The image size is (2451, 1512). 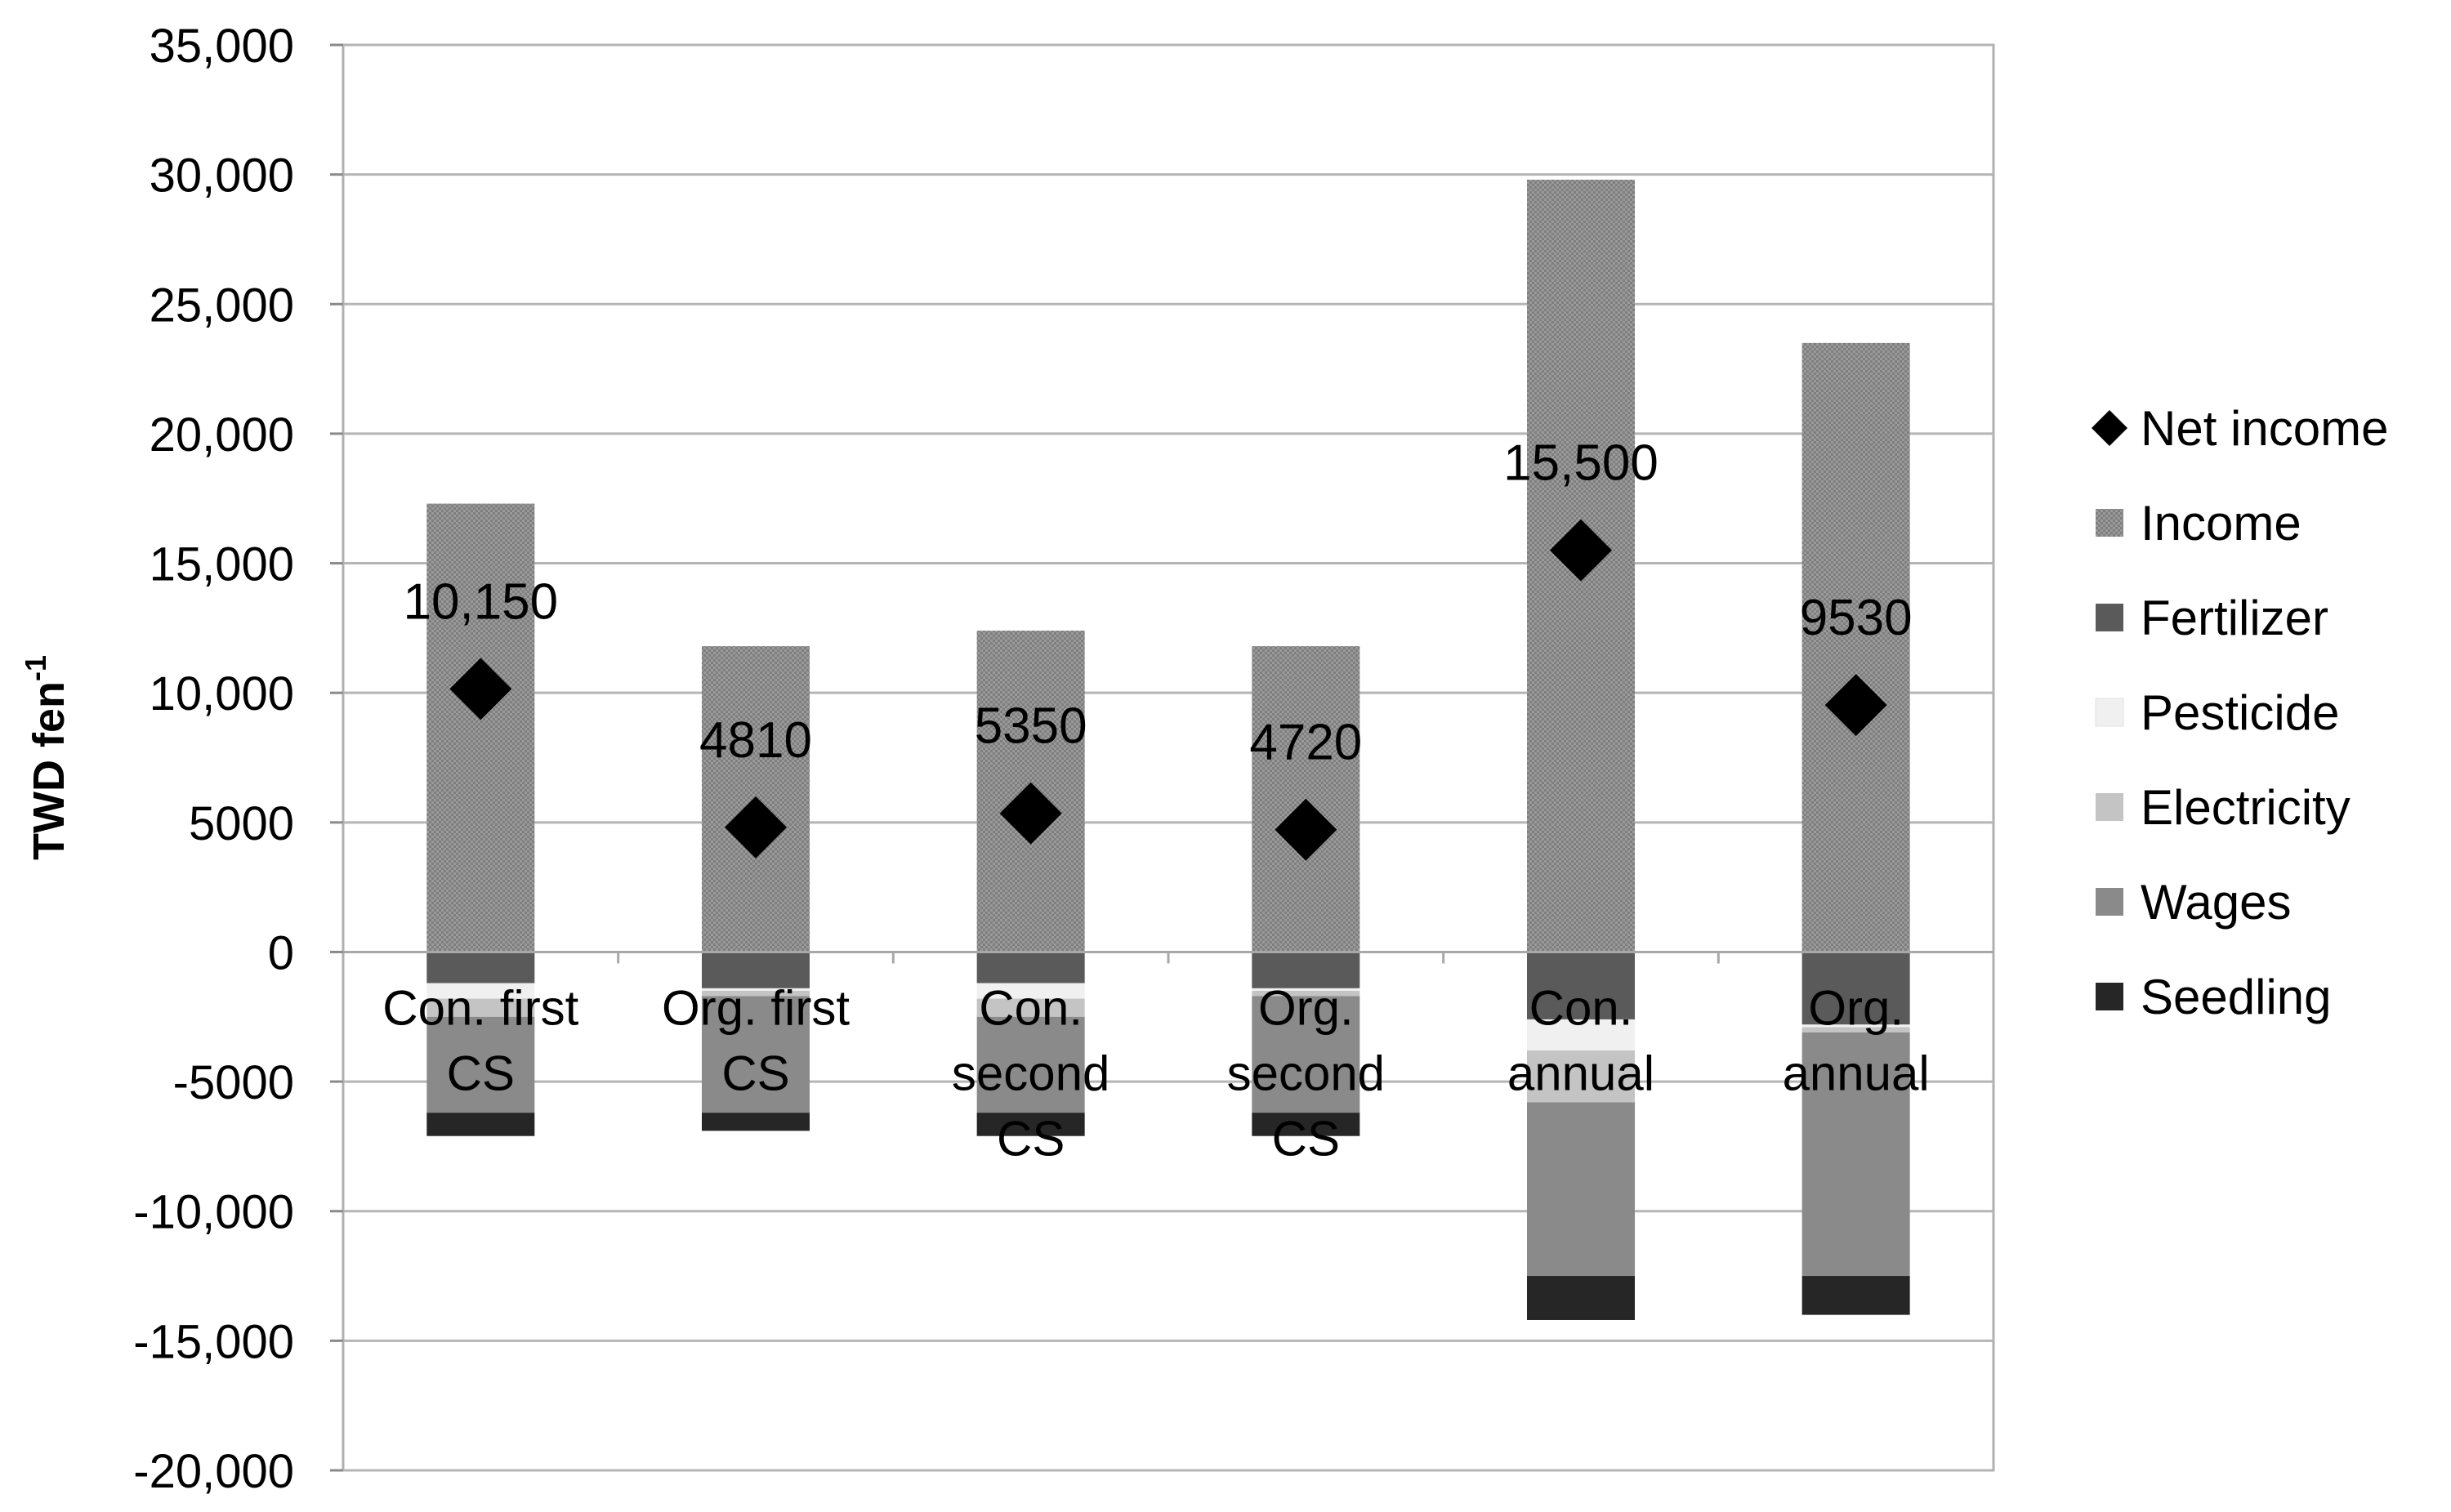 I want to click on category-label: Org. annual, so click(x=1856, y=1040).